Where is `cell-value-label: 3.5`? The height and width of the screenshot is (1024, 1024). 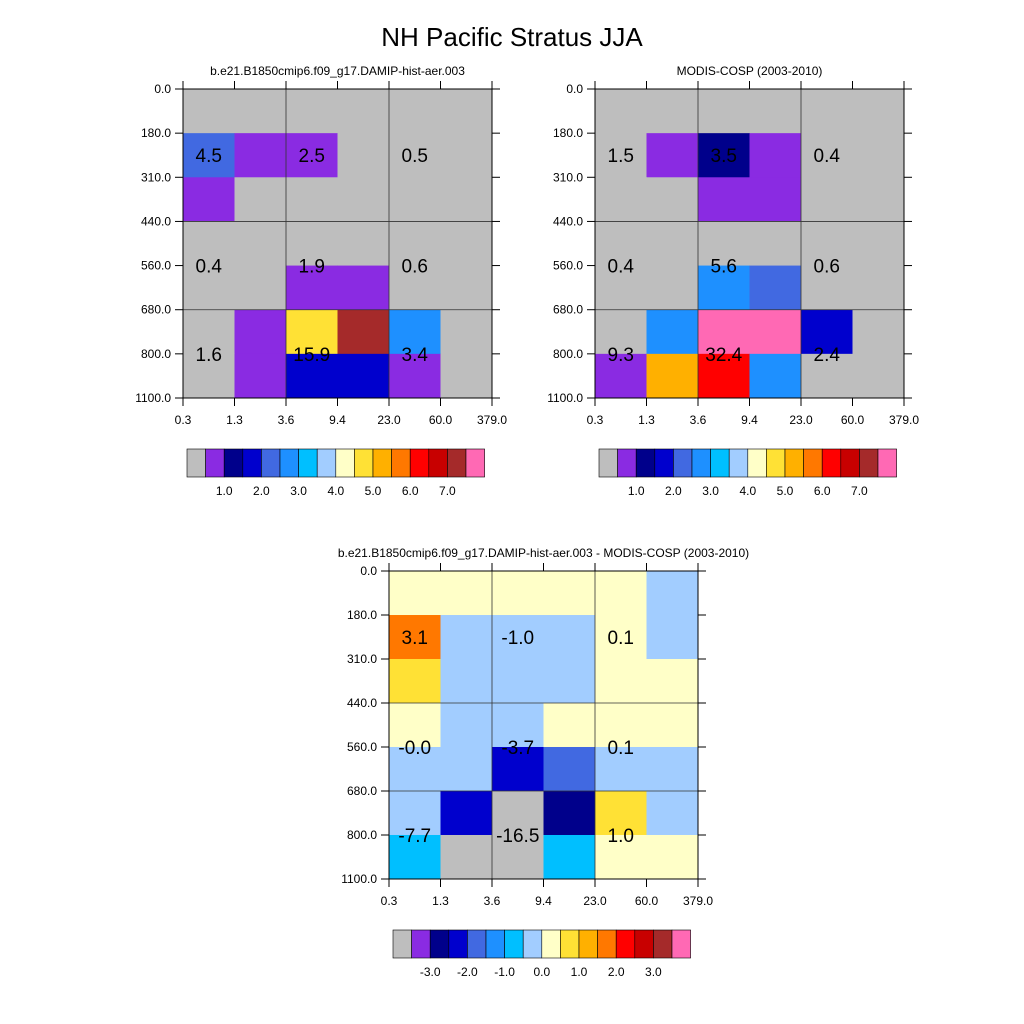
cell-value-label: 3.5 is located at coordinates (724, 156).